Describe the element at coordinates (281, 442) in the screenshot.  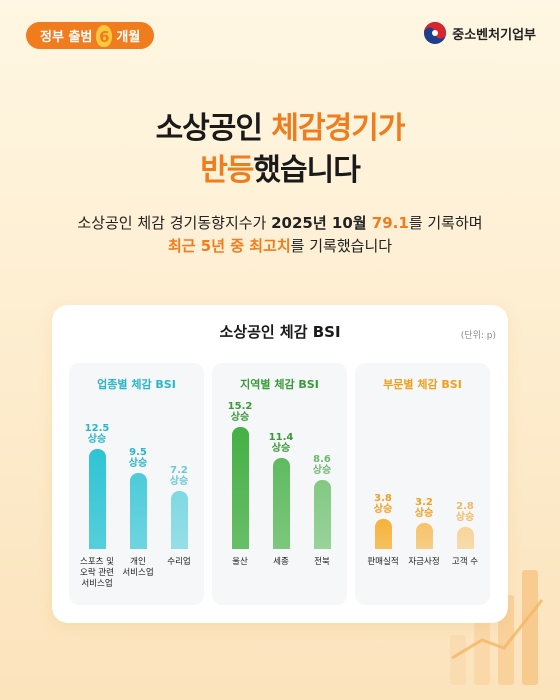
I see `data-label: 11.4 상승` at that location.